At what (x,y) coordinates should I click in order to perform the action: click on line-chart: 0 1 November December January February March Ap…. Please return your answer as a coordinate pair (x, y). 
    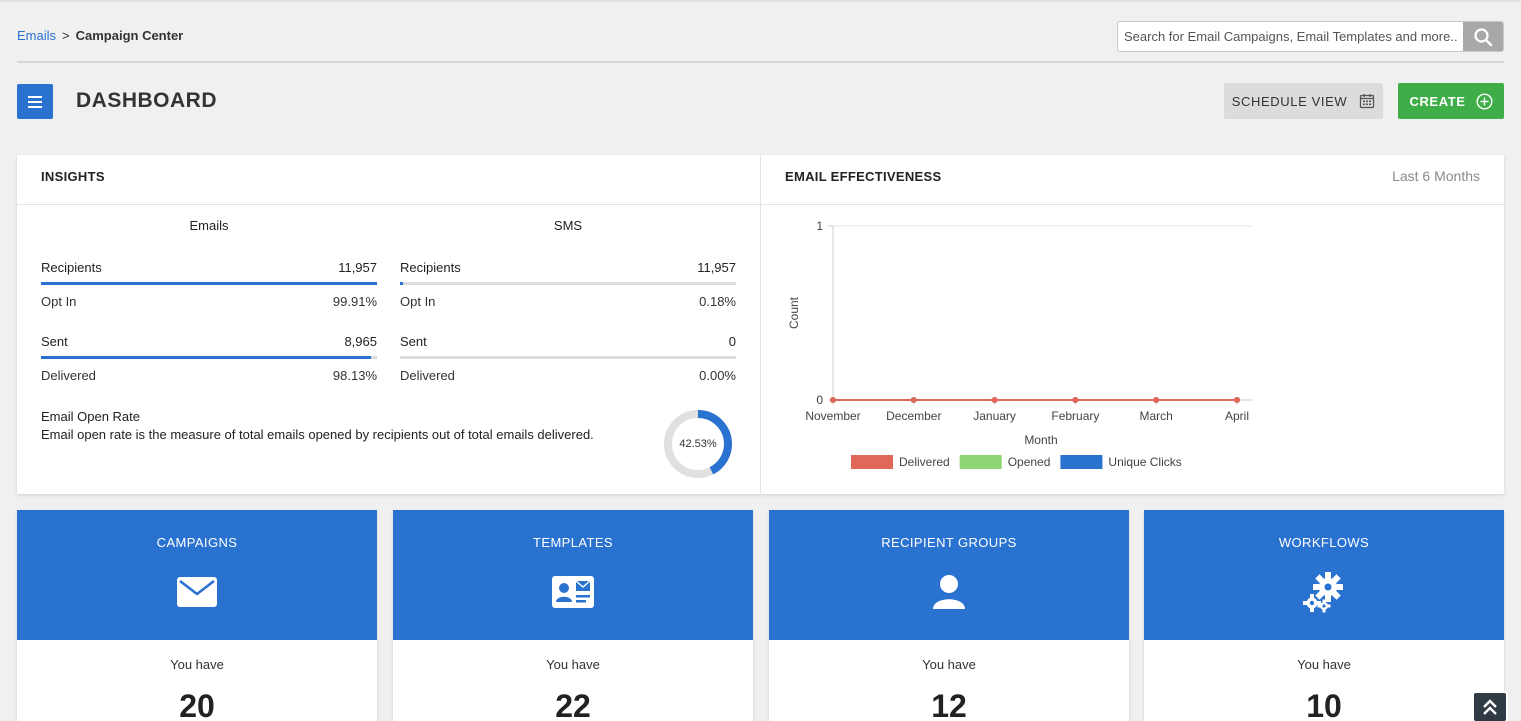
    Looking at the image, I should click on (1020, 344).